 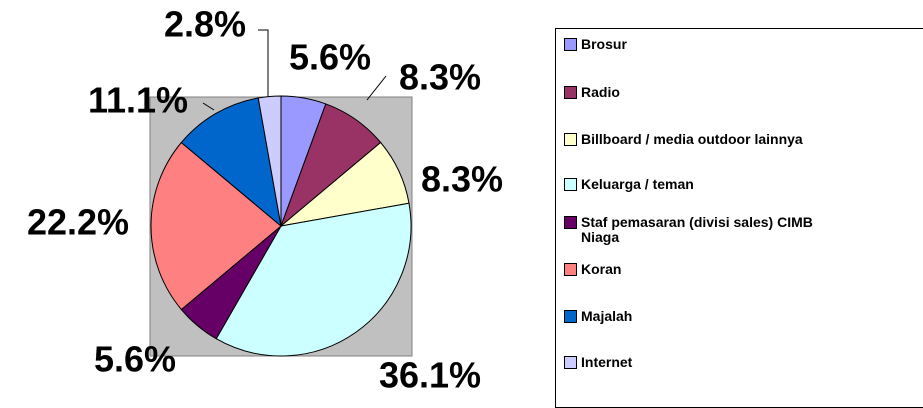 What do you see at coordinates (430, 375) in the screenshot?
I see `data-label: 36.1%` at bounding box center [430, 375].